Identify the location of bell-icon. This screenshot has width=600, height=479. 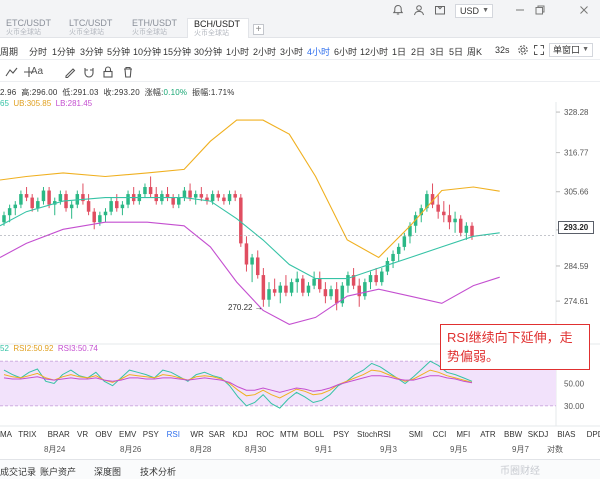
(398, 10).